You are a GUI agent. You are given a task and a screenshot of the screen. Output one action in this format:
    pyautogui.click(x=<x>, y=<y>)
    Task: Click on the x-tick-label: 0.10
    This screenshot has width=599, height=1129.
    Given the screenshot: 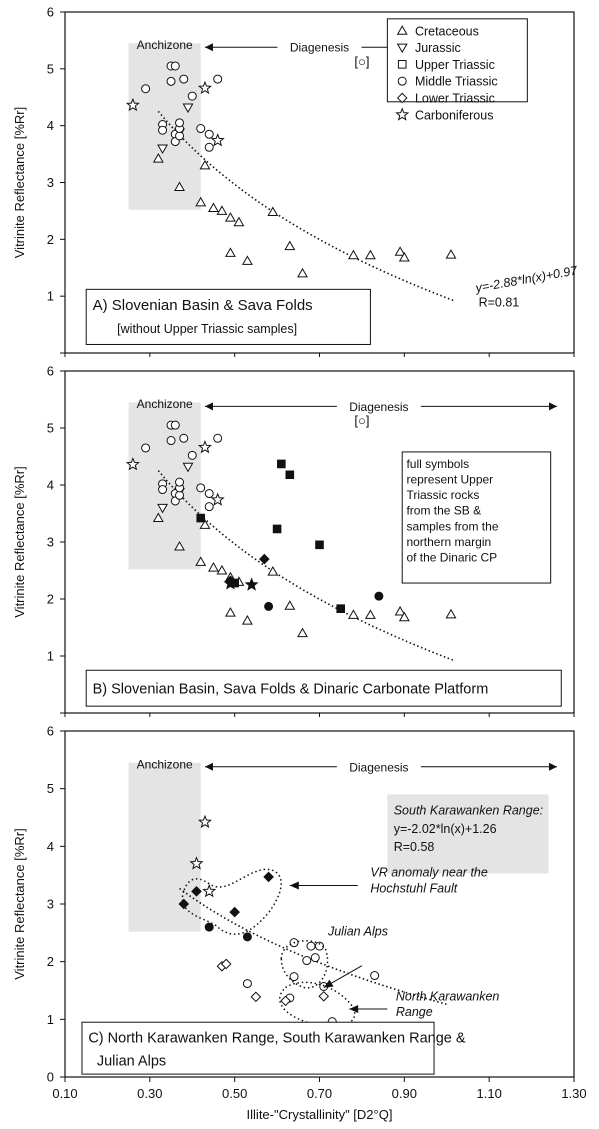 What is the action you would take?
    pyautogui.click(x=64, y=1093)
    